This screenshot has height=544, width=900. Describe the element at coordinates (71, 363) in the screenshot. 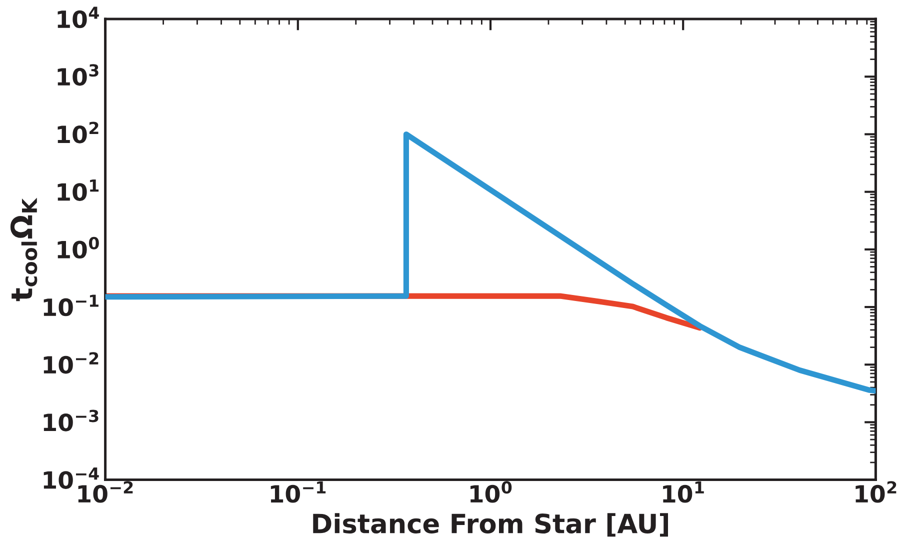

I see `y-tick-label: 10$^{−2}$` at that location.